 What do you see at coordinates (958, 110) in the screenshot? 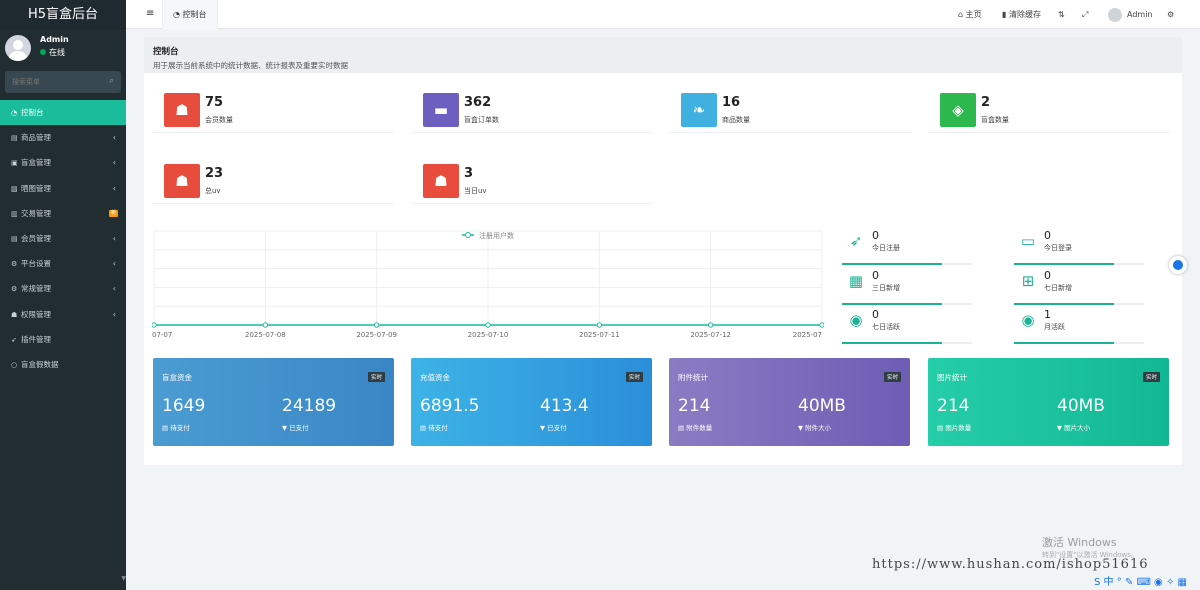
I see `dropbox-icon: ◈` at bounding box center [958, 110].